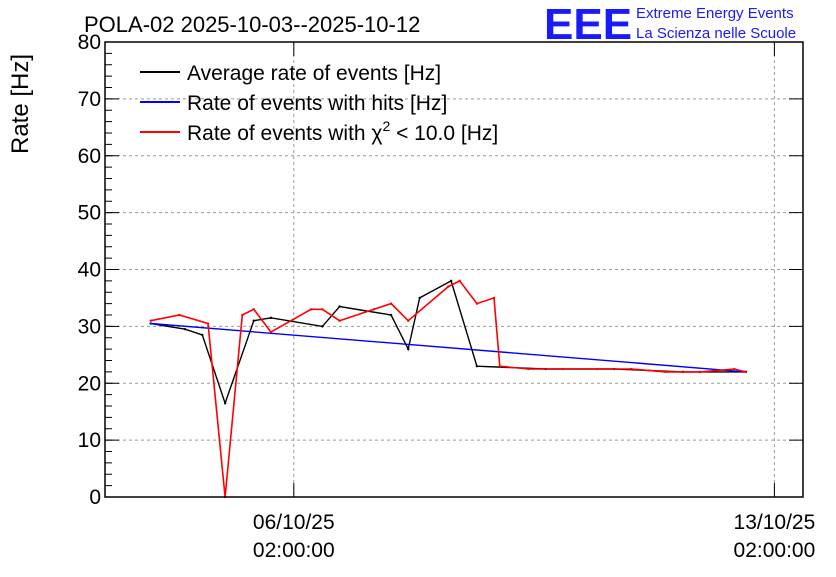 This screenshot has width=836, height=577. Describe the element at coordinates (20, 104) in the screenshot. I see `y-axis-label: Rate [Hz]` at that location.